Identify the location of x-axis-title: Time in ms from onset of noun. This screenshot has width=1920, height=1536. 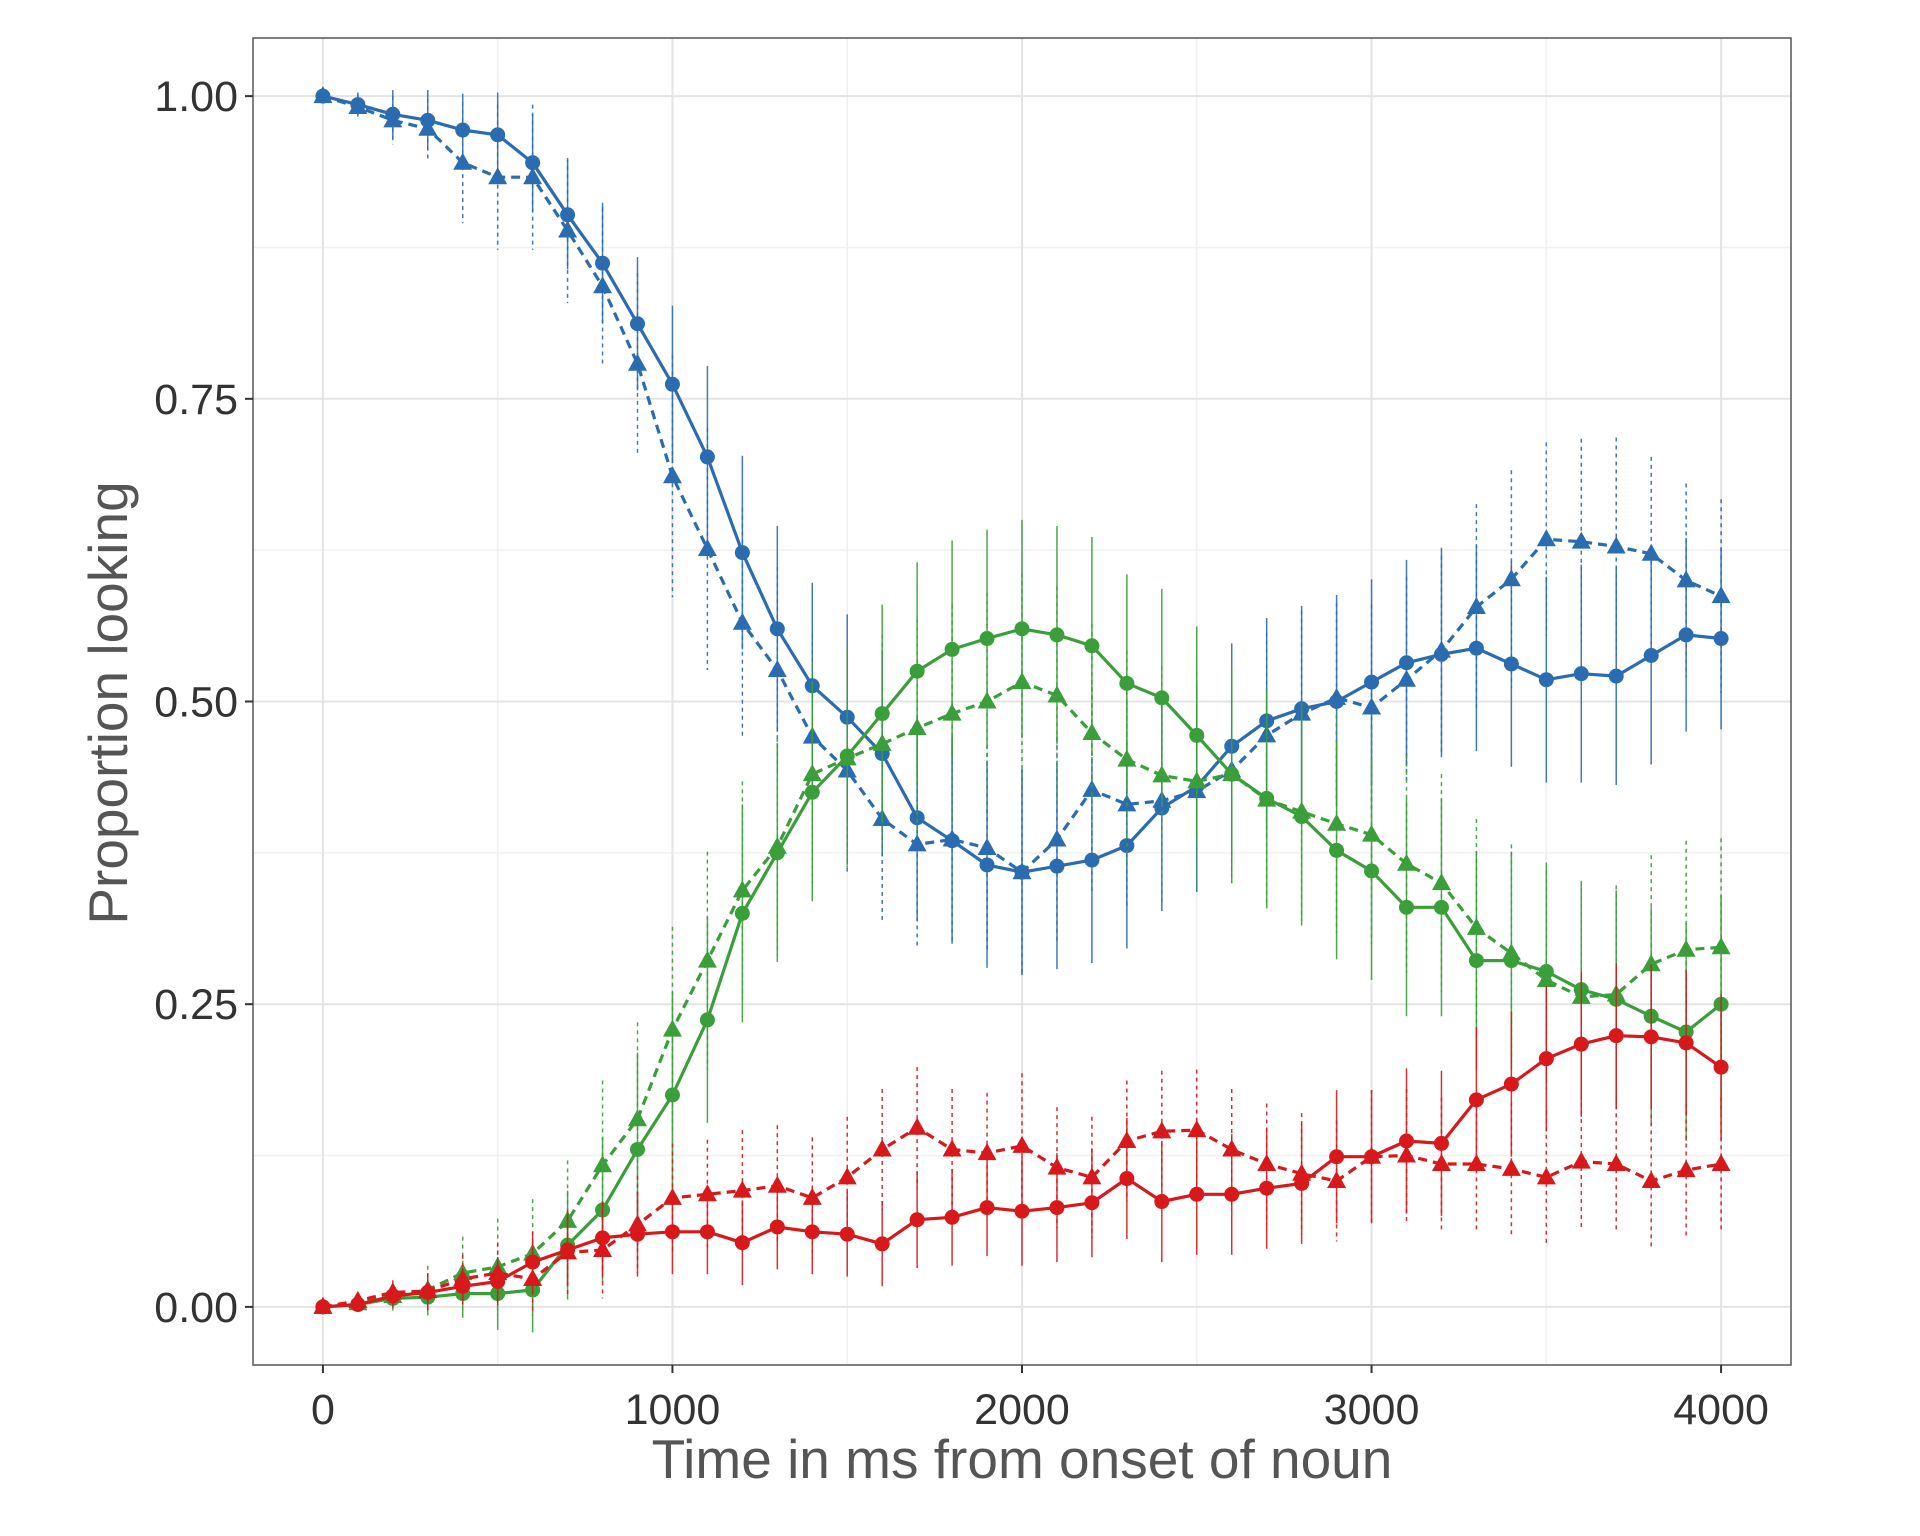
(1022, 1459).